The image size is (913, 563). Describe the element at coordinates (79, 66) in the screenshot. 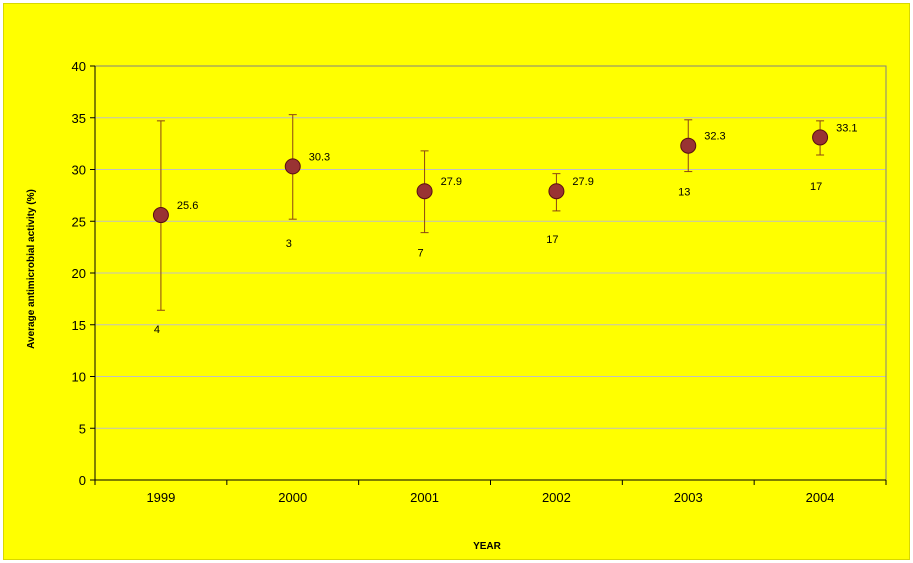

I see `y-tick-label: 40` at that location.